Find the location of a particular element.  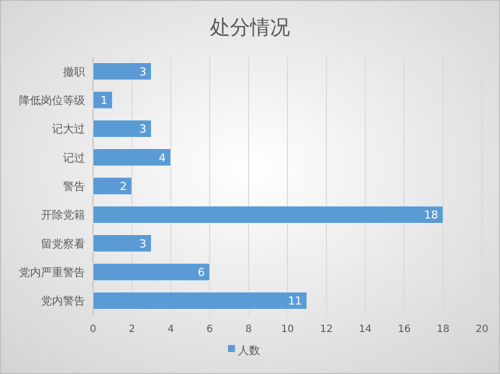

data-label: 11 is located at coordinates (295, 301).